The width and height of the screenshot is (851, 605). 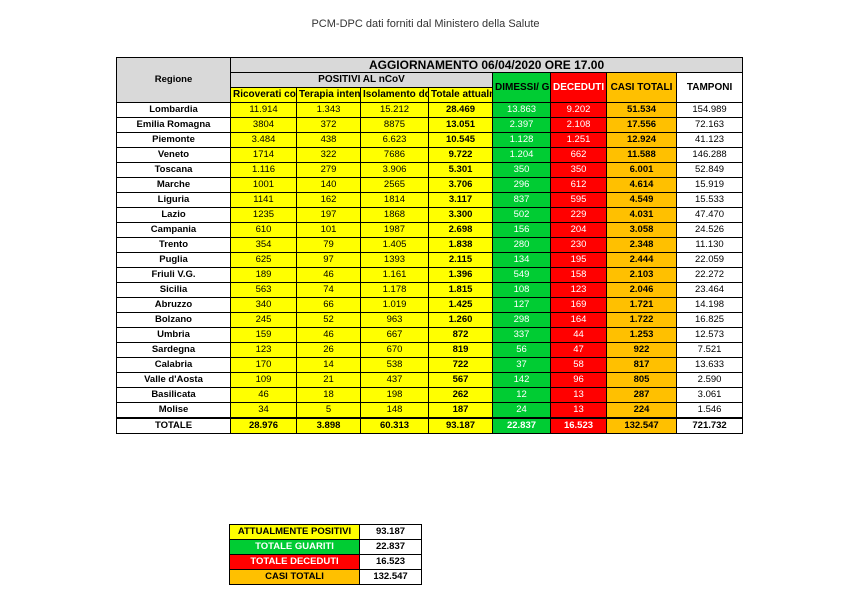 I want to click on terapia-cell: 79, so click(x=328, y=245).